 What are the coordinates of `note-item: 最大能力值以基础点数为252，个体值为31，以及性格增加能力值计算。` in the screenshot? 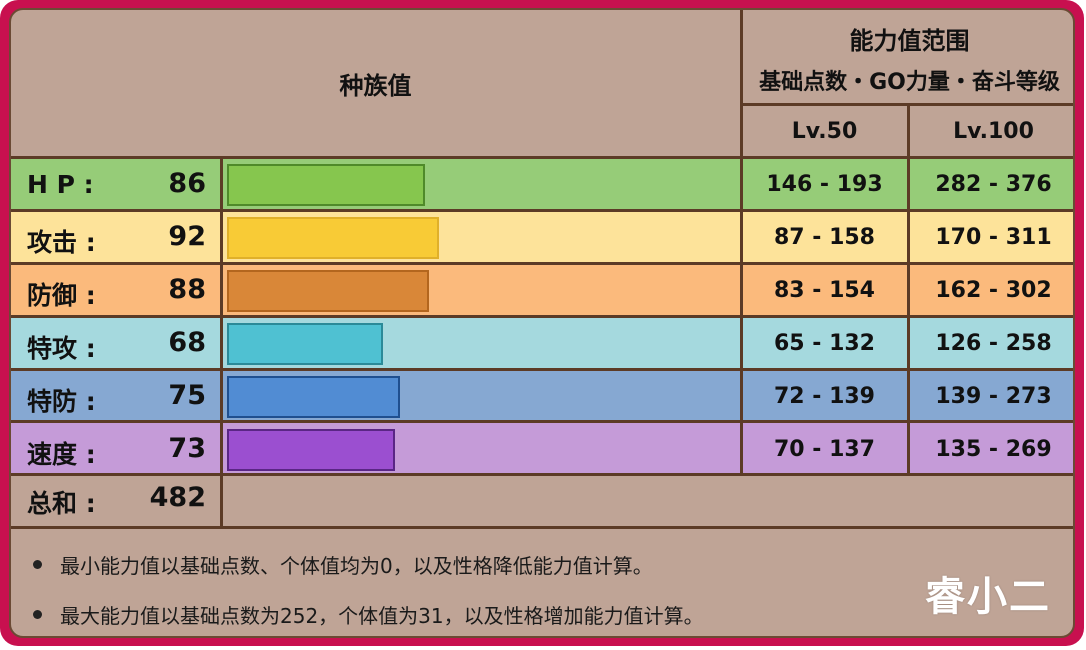 It's located at (368, 614).